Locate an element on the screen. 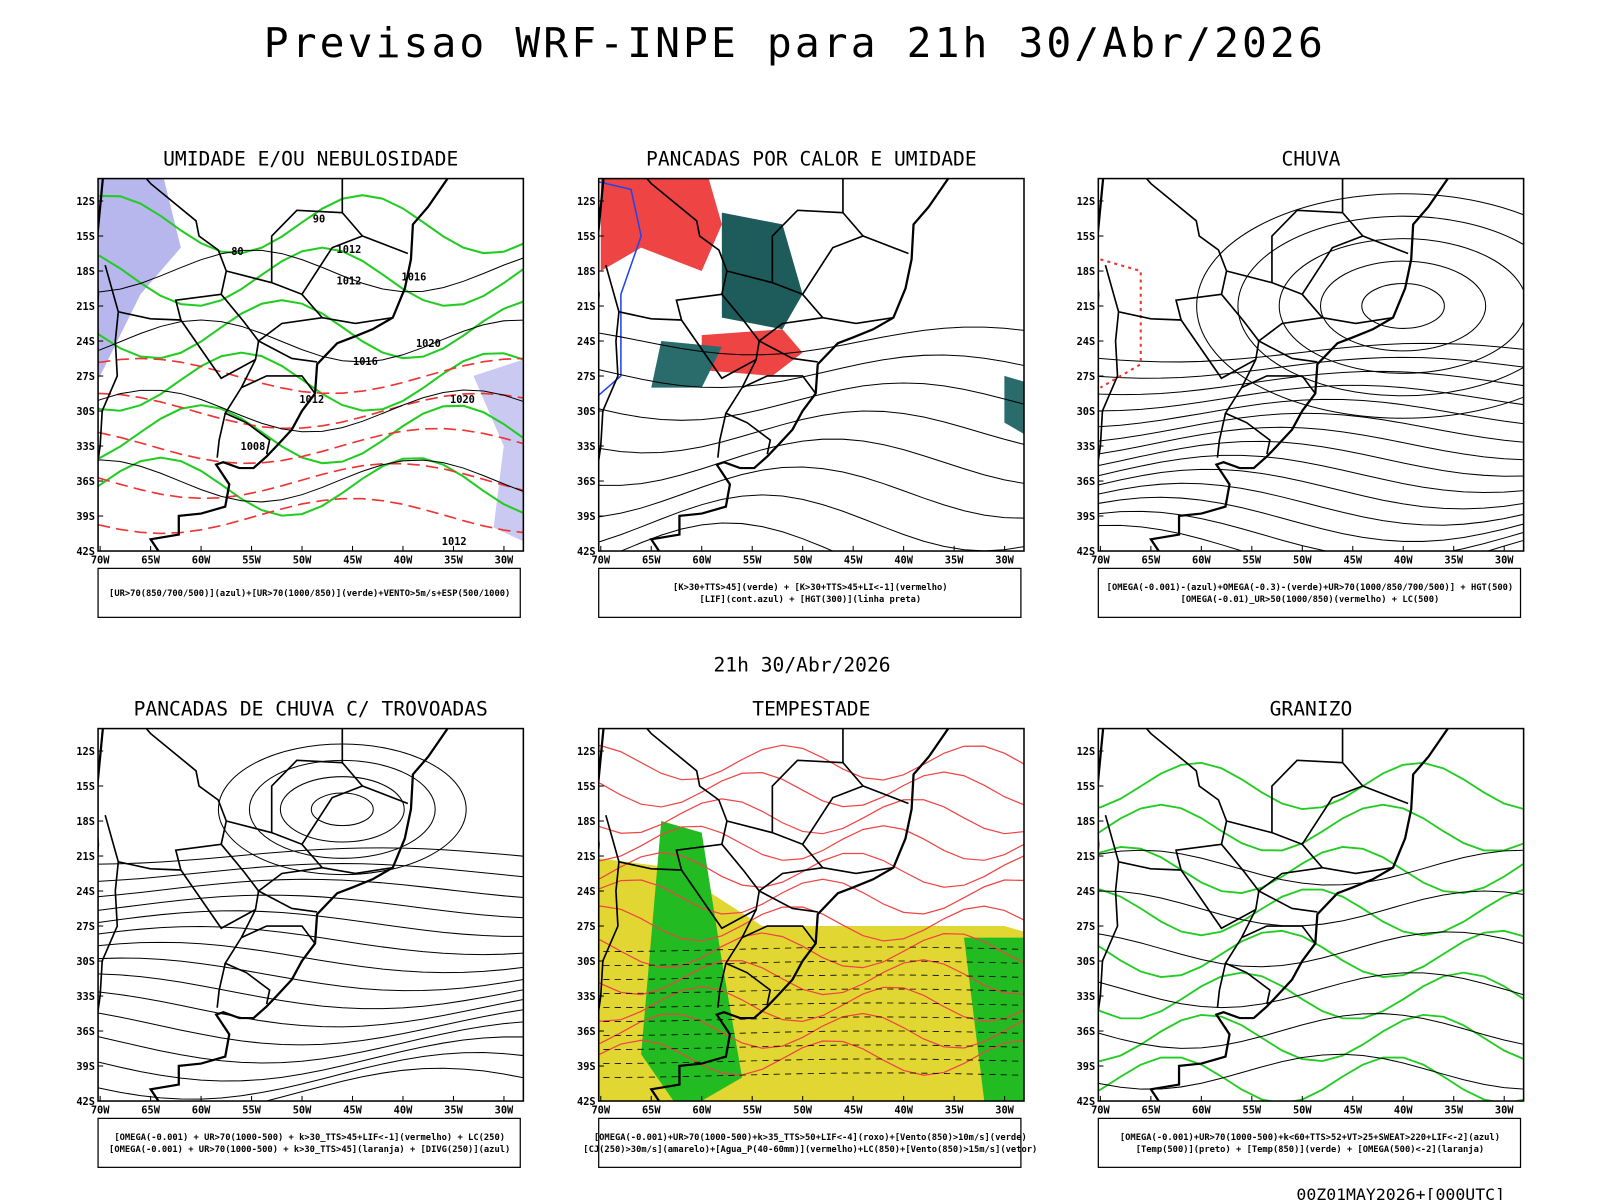  lon-label: 45W is located at coordinates (1352, 1110).